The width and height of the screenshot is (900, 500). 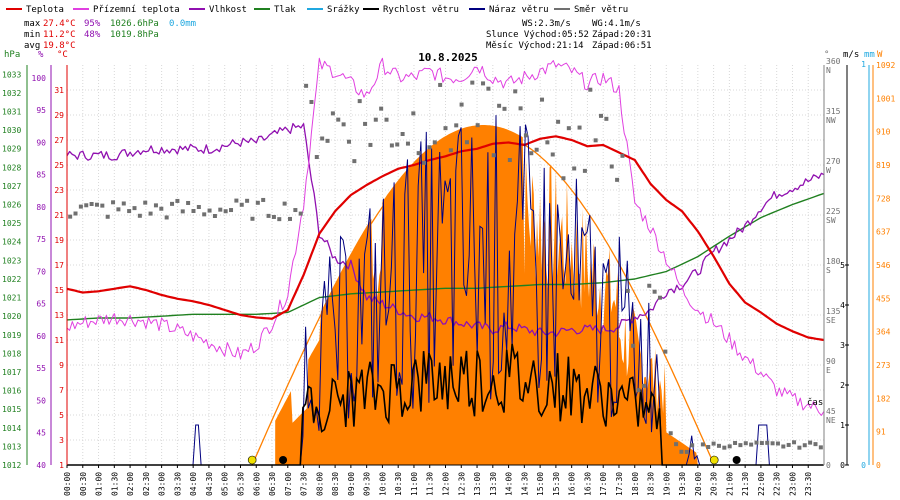 I want to click on pressure-tick-label: 1014, so click(x=11, y=428).